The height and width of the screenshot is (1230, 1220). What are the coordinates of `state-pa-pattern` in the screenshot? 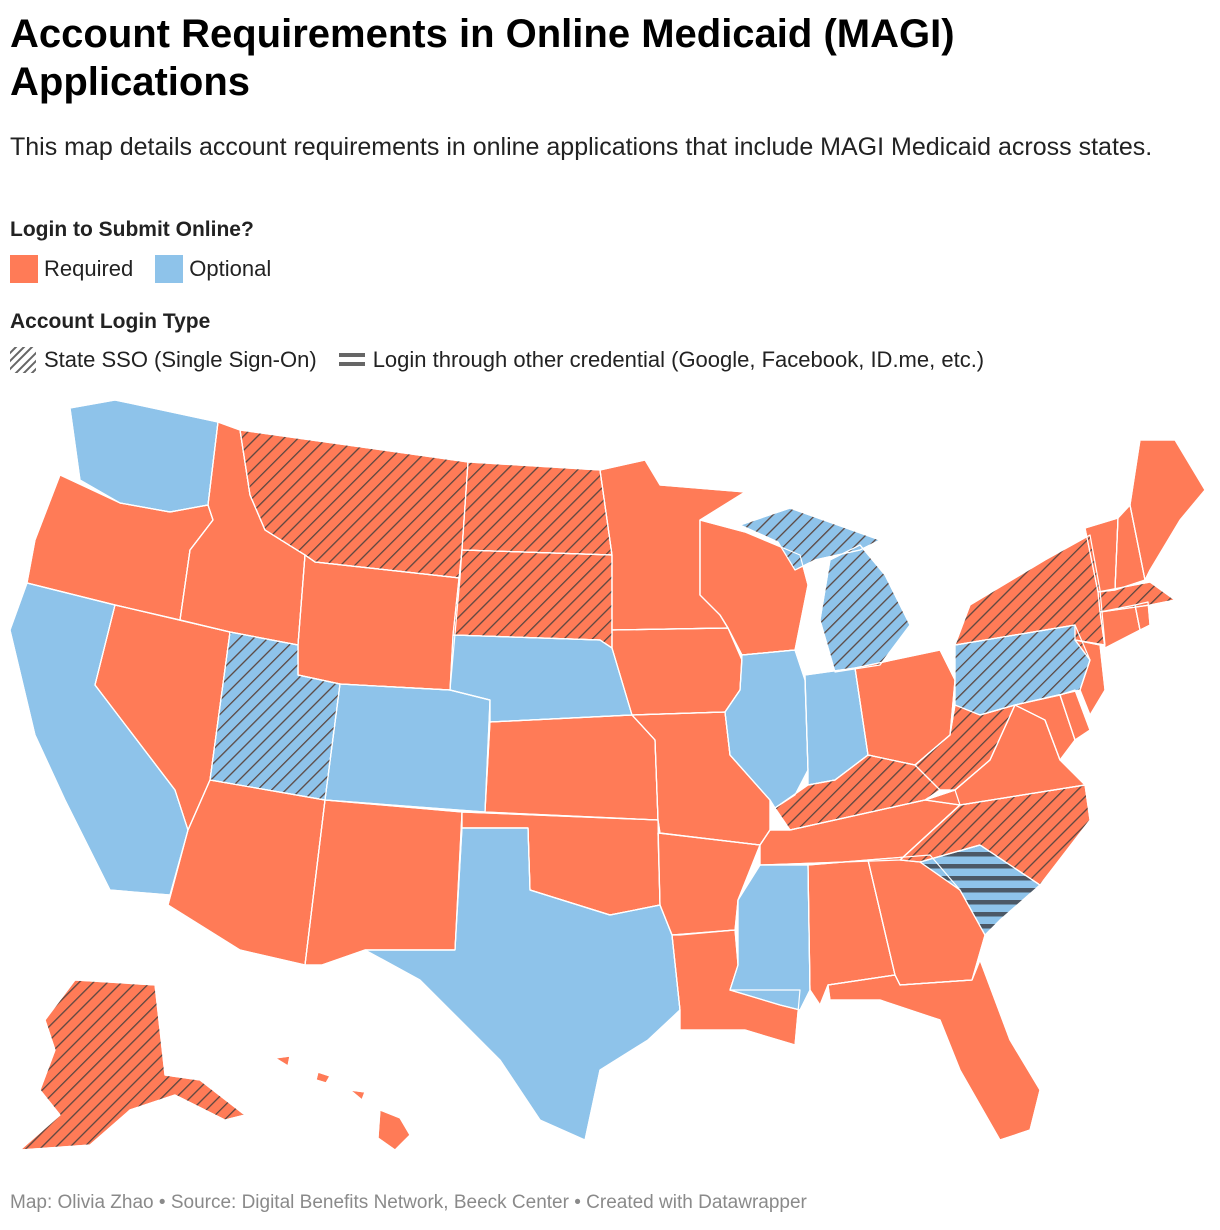 It's located at (1022, 670).